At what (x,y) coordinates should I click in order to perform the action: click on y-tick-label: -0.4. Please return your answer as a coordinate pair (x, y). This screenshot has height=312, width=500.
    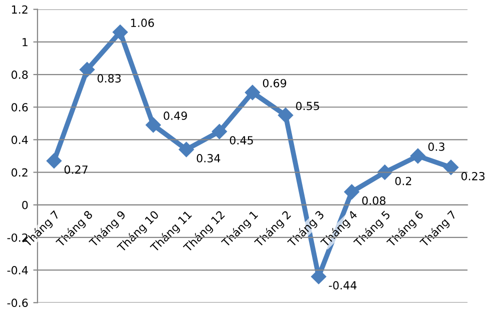
    Looking at the image, I should click on (17, 270).